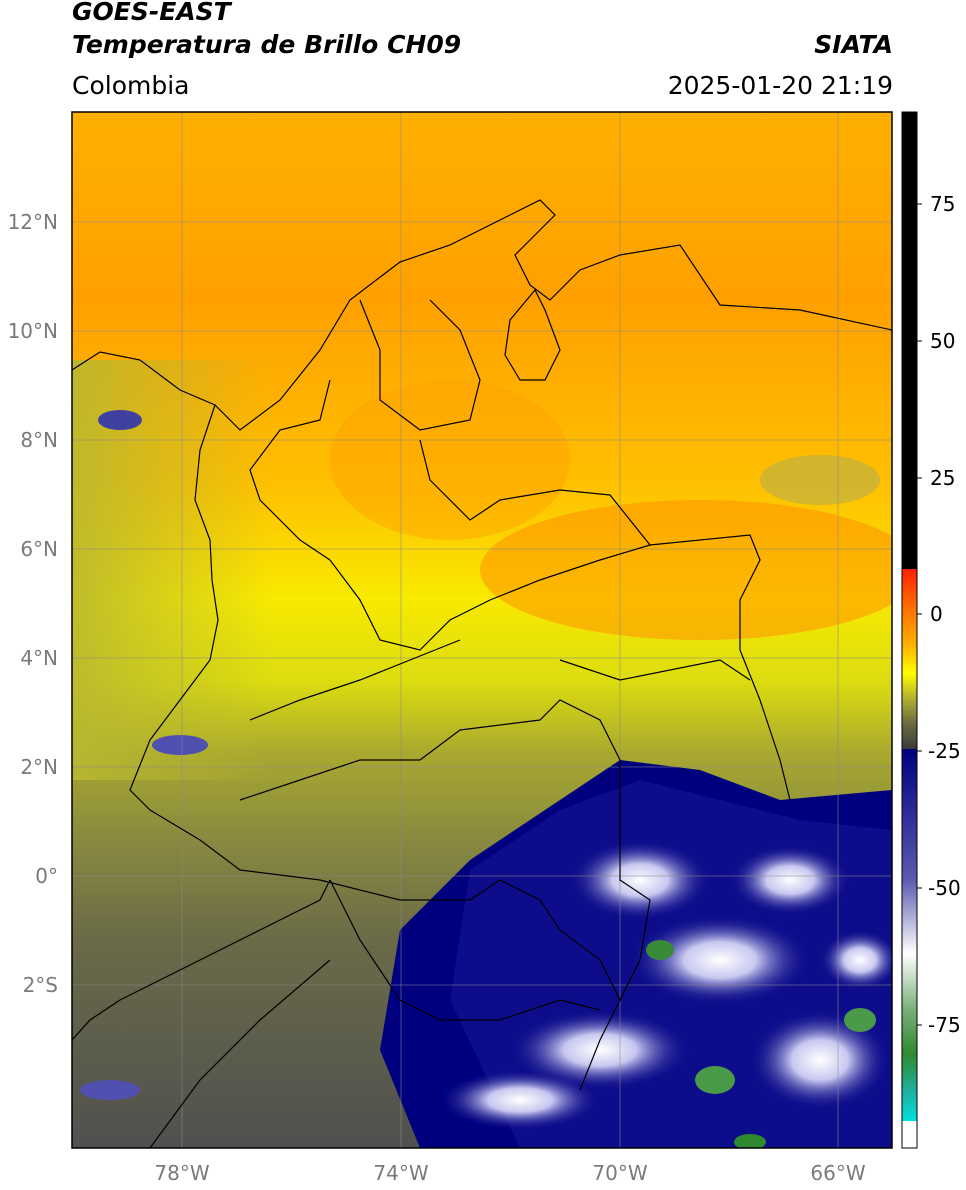 This screenshot has width=966, height=1190. What do you see at coordinates (942, 204) in the screenshot?
I see `colorbar-tick-label: 75` at bounding box center [942, 204].